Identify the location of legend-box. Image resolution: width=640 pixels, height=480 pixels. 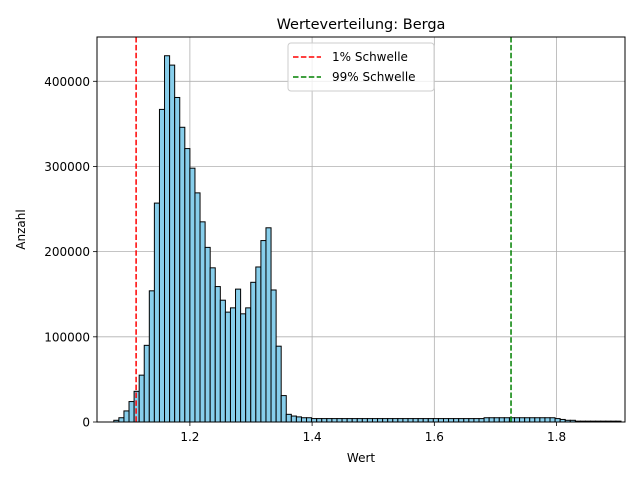
(361, 67).